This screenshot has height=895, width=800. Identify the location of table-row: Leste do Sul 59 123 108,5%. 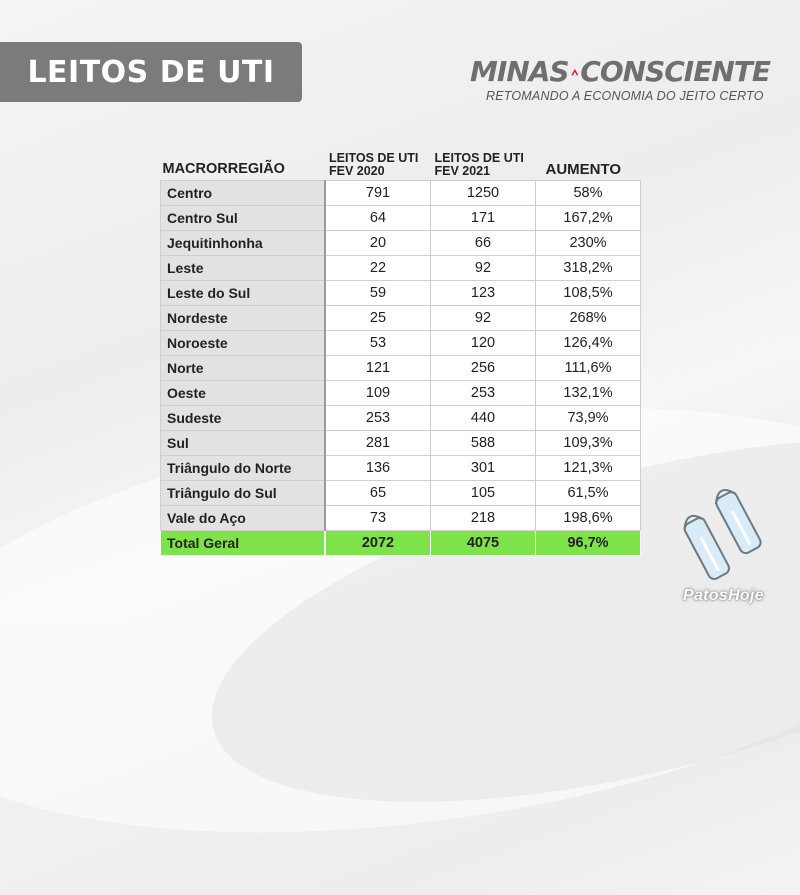
(400, 293).